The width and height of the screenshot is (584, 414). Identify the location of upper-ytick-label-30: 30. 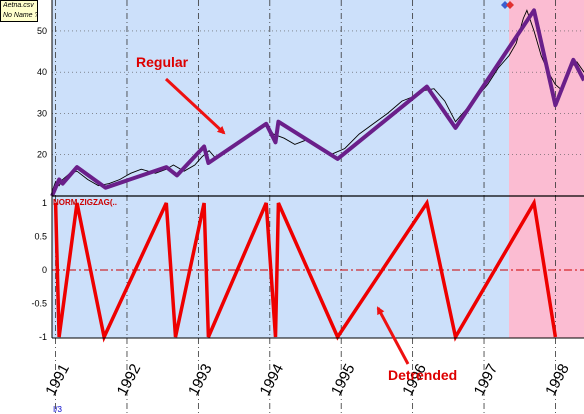
(42, 113).